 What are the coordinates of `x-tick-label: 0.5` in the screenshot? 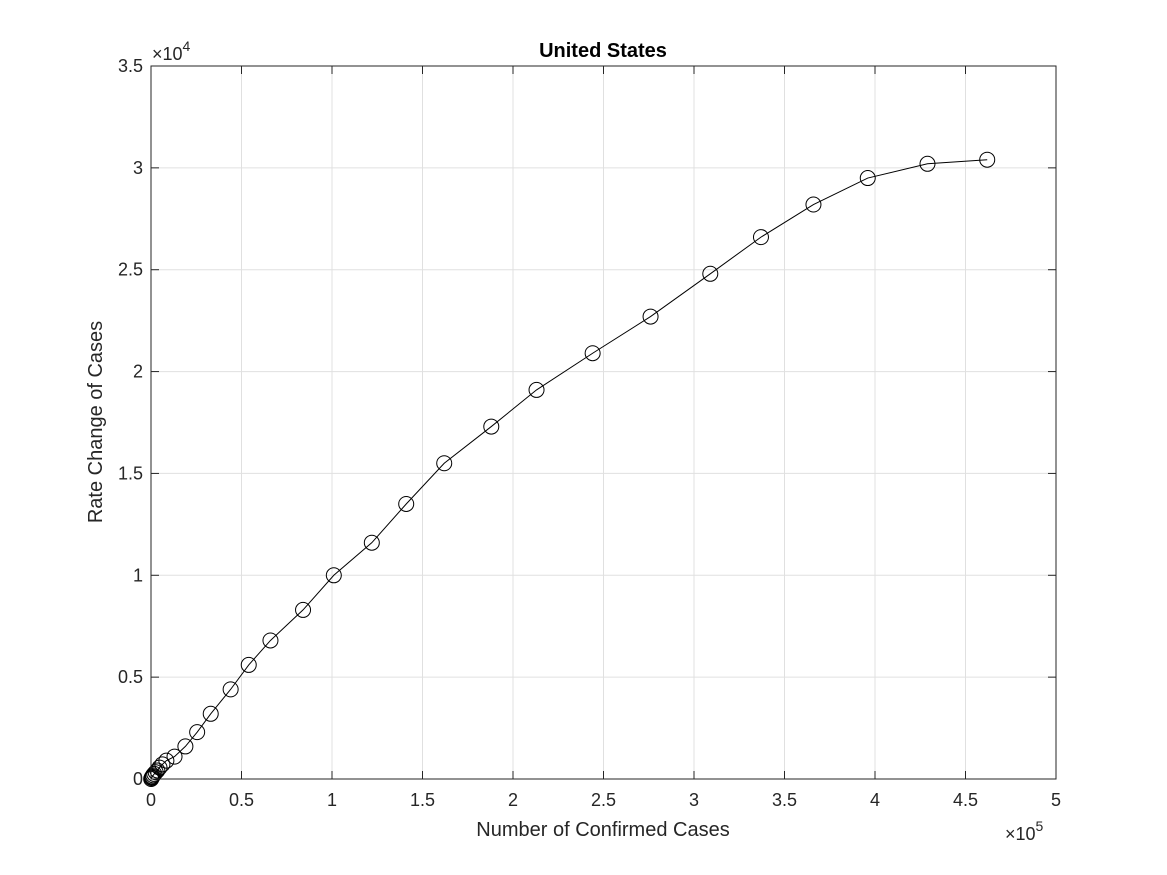 It's located at (241, 800).